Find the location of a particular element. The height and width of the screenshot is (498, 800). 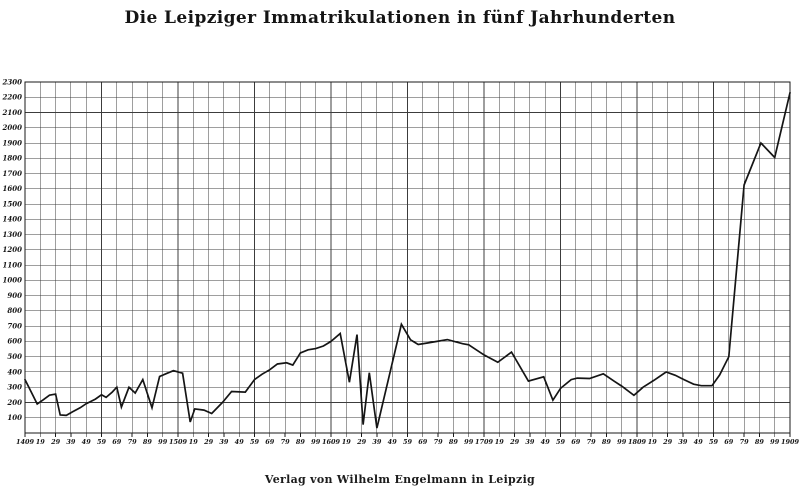

y-tick-label: 1800 is located at coordinates (13, 158).